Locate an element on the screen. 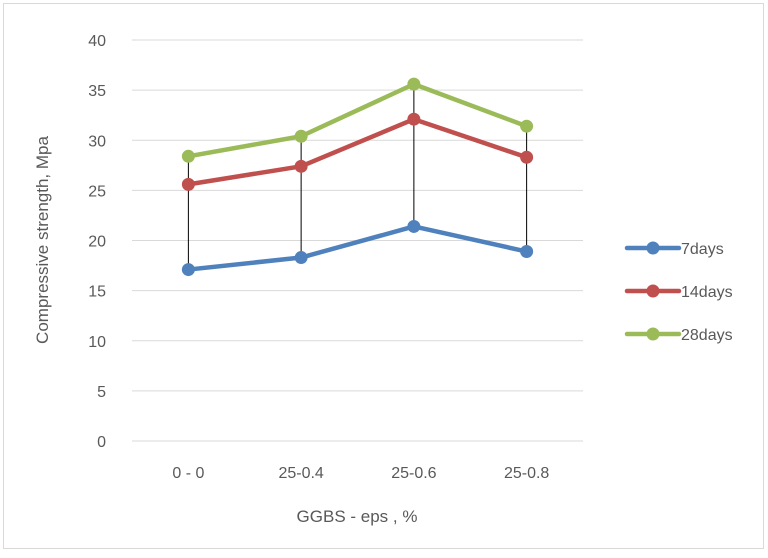  y-axis-title: Compressive strength, Mpa is located at coordinates (42, 240).